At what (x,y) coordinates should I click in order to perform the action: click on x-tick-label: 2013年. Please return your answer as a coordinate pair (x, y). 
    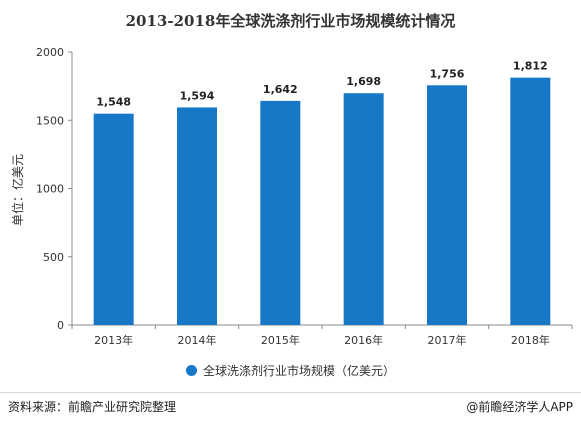
    Looking at the image, I should click on (113, 340).